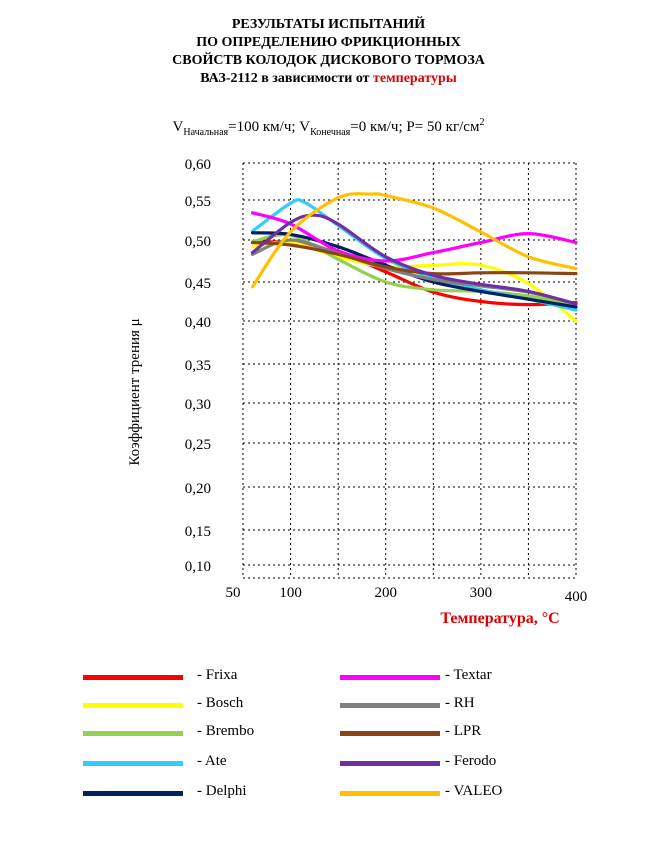  Describe the element at coordinates (287, 78) in the screenshot. I see `title-line-4-prefix: ВАЗ-2112 в зависимости от` at that location.